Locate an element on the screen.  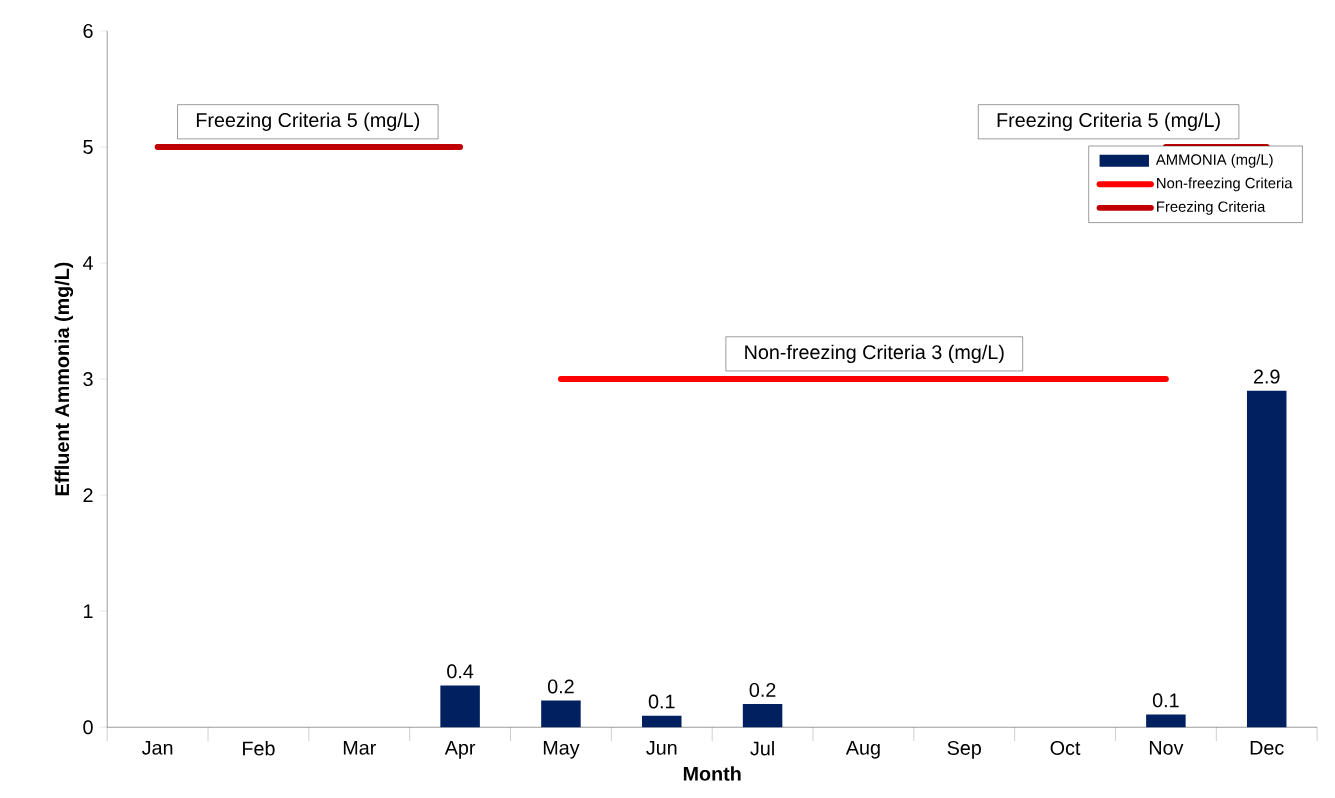
x-tick-label: Sep is located at coordinates (964, 749).